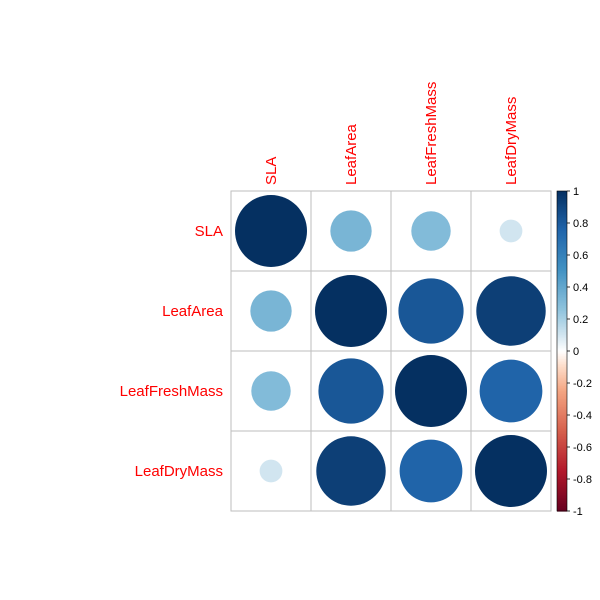 This screenshot has width=600, height=600. I want to click on colorbar-tick-label: -0.2, so click(582, 384).